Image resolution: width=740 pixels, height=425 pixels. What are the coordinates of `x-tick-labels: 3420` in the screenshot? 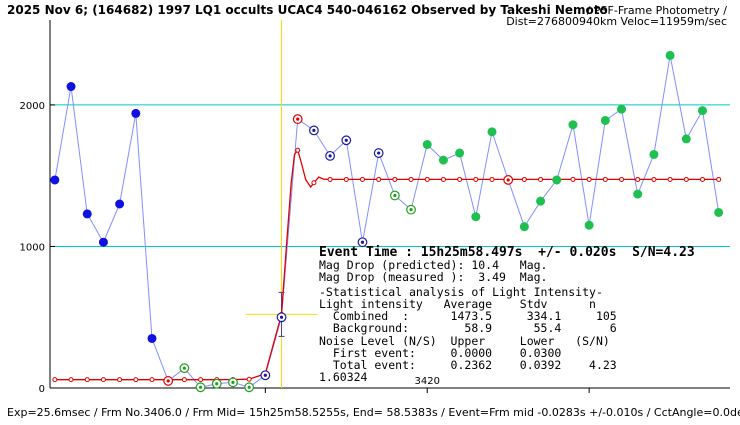 It's located at (427, 381).